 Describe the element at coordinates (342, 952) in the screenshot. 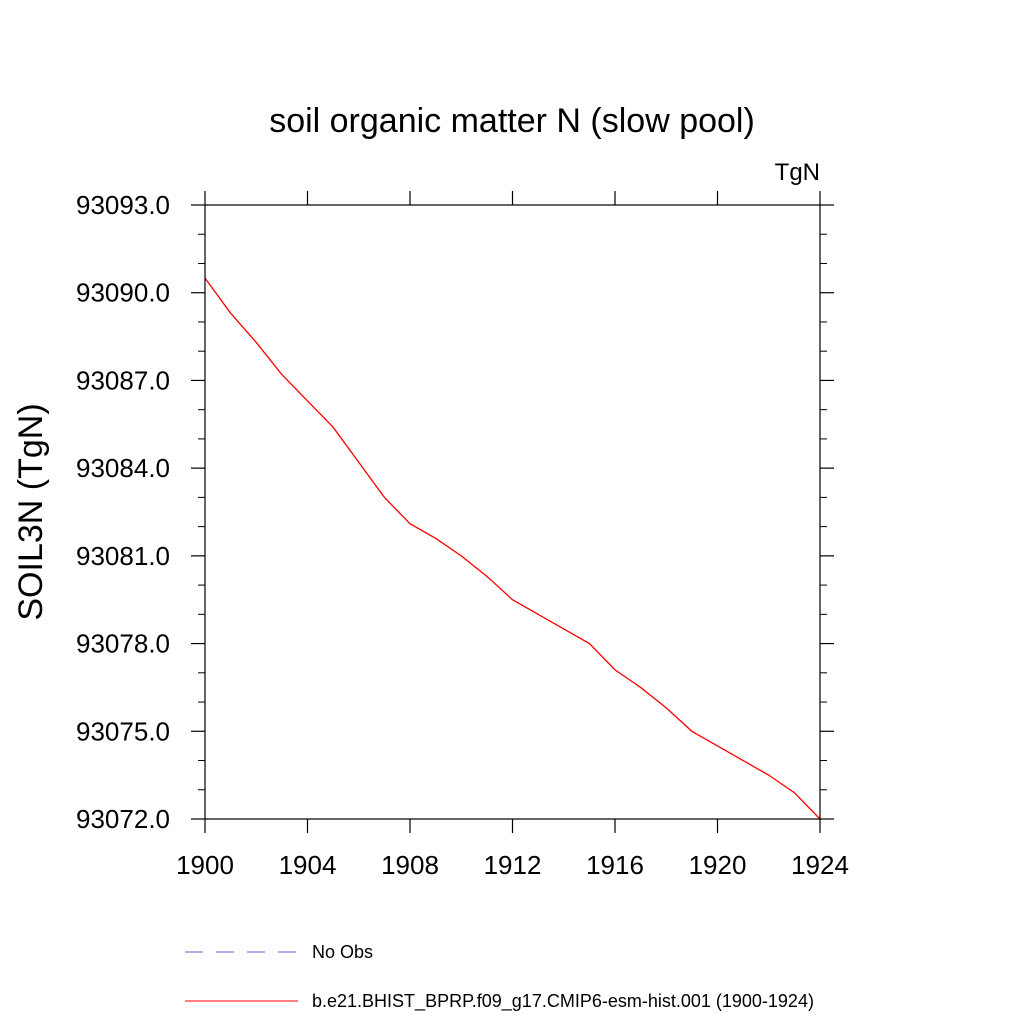

I see `legend-label: No Obs` at that location.